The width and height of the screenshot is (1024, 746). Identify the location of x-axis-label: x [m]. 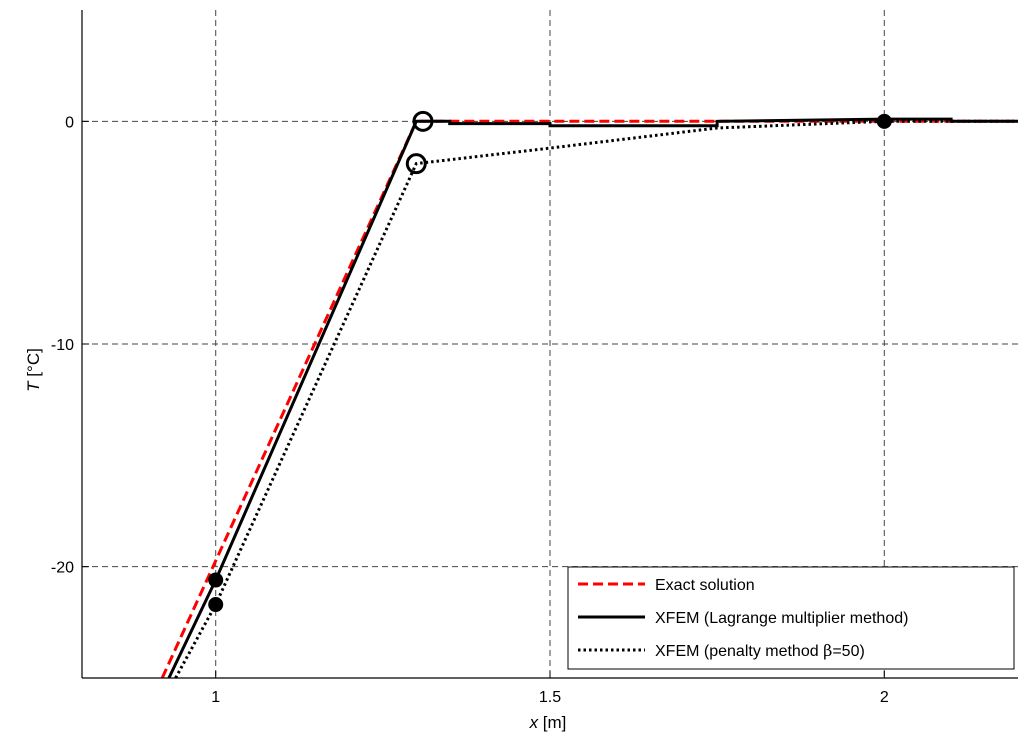
(548, 722).